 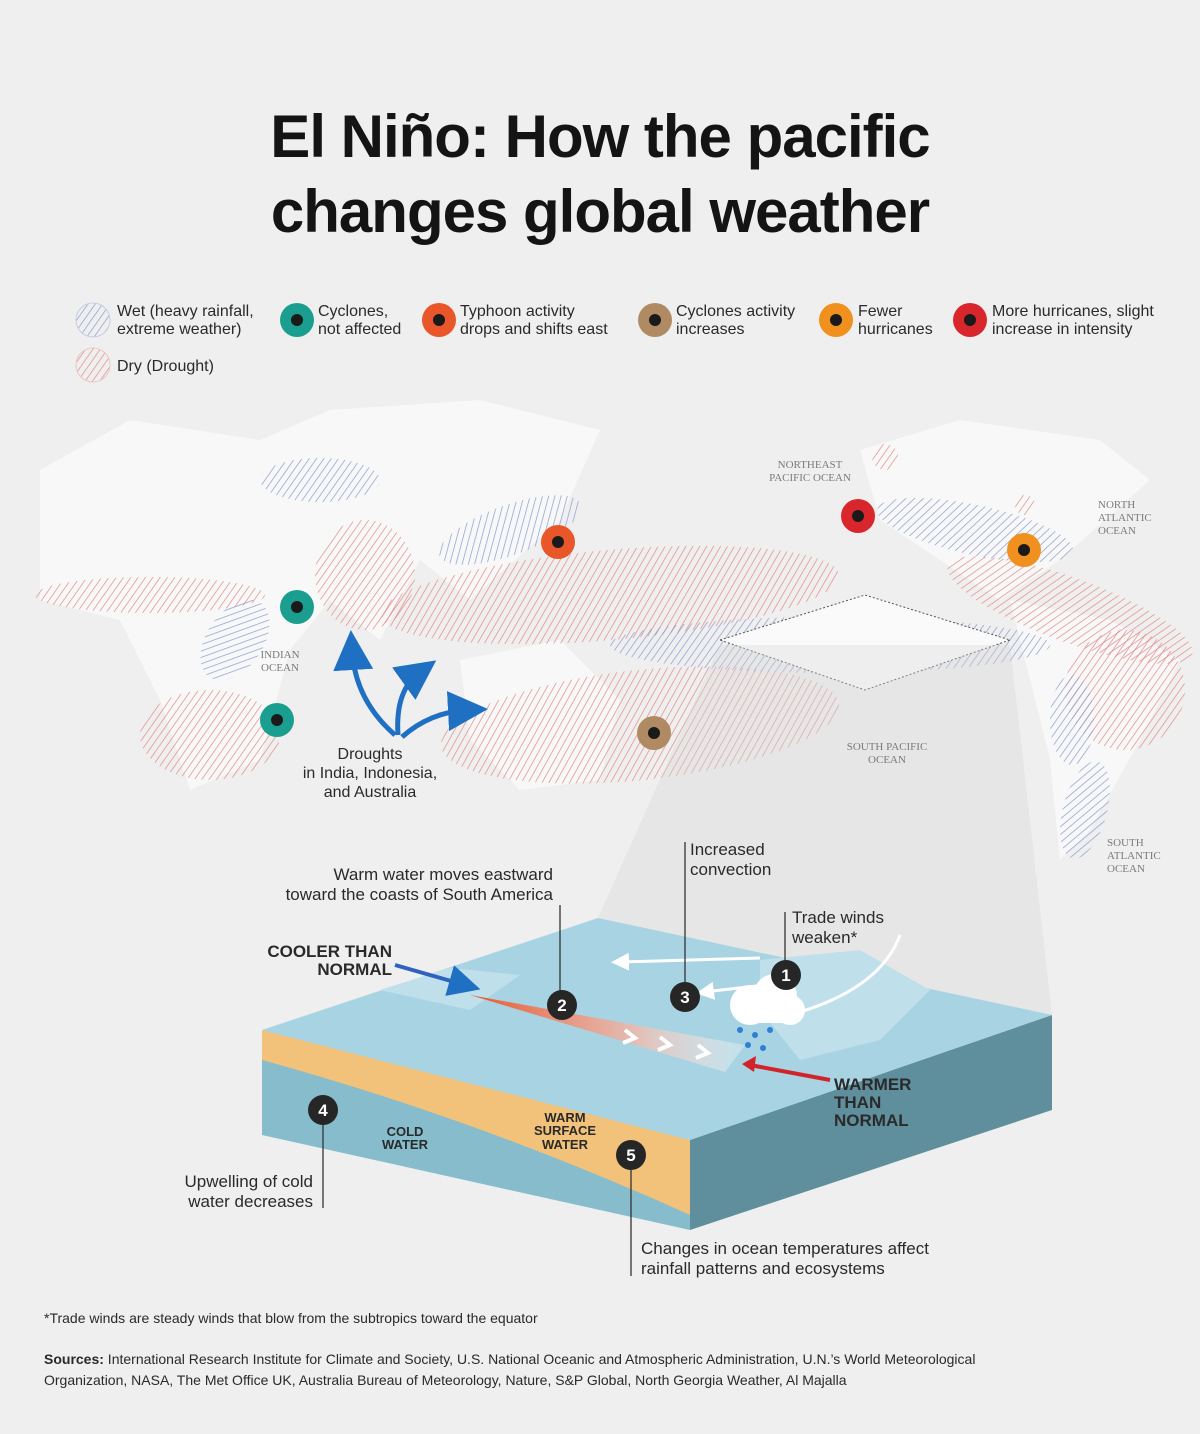 I want to click on text-line: drops and shifts east, so click(x=534, y=329).